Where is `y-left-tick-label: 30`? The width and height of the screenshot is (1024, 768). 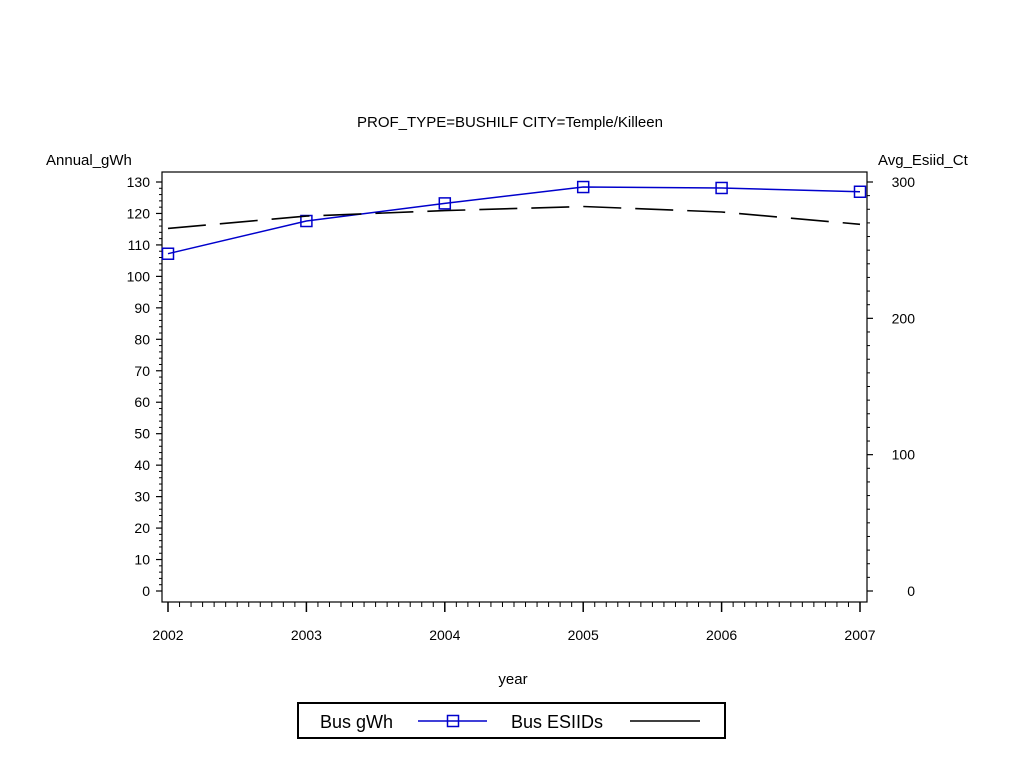 y-left-tick-label: 30 is located at coordinates (142, 497).